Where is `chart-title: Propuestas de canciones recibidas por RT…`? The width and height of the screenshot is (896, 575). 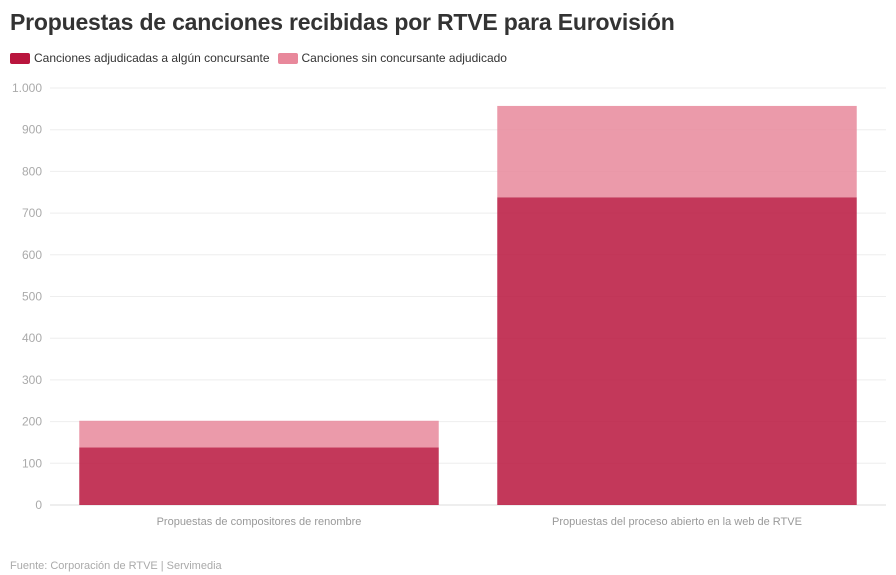
chart-title: Propuestas de canciones recibidas por RT… is located at coordinates (342, 22).